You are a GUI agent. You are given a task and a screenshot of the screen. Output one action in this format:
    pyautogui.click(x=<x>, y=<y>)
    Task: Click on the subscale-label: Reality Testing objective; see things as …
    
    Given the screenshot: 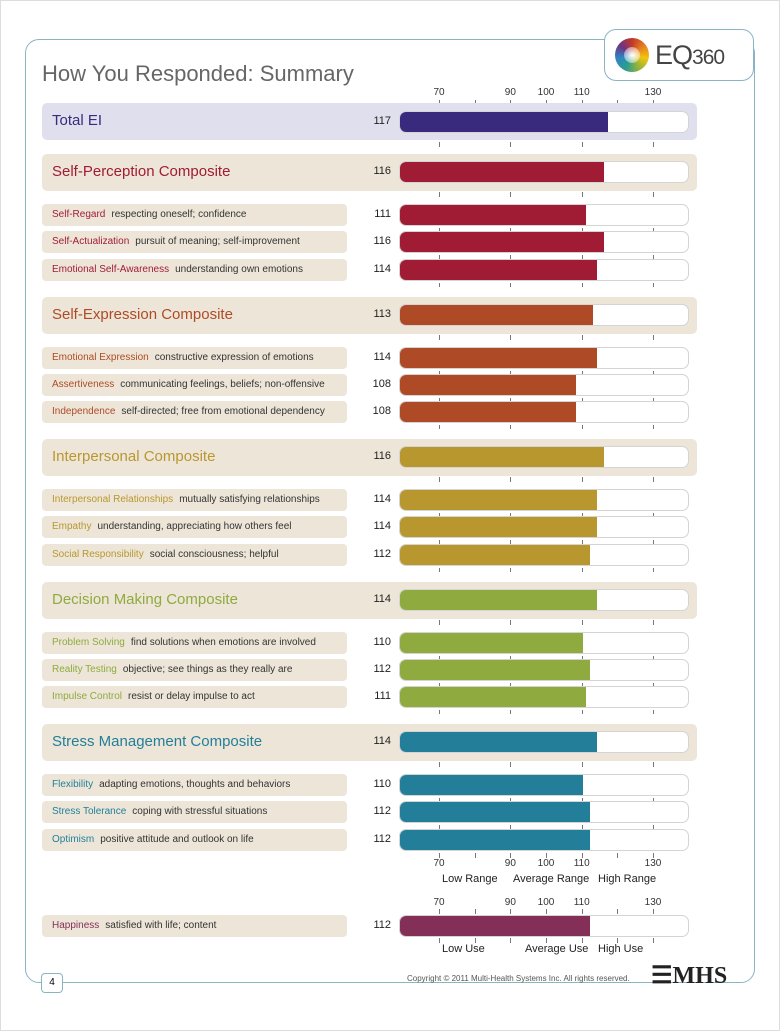 What is the action you would take?
    pyautogui.click(x=172, y=669)
    